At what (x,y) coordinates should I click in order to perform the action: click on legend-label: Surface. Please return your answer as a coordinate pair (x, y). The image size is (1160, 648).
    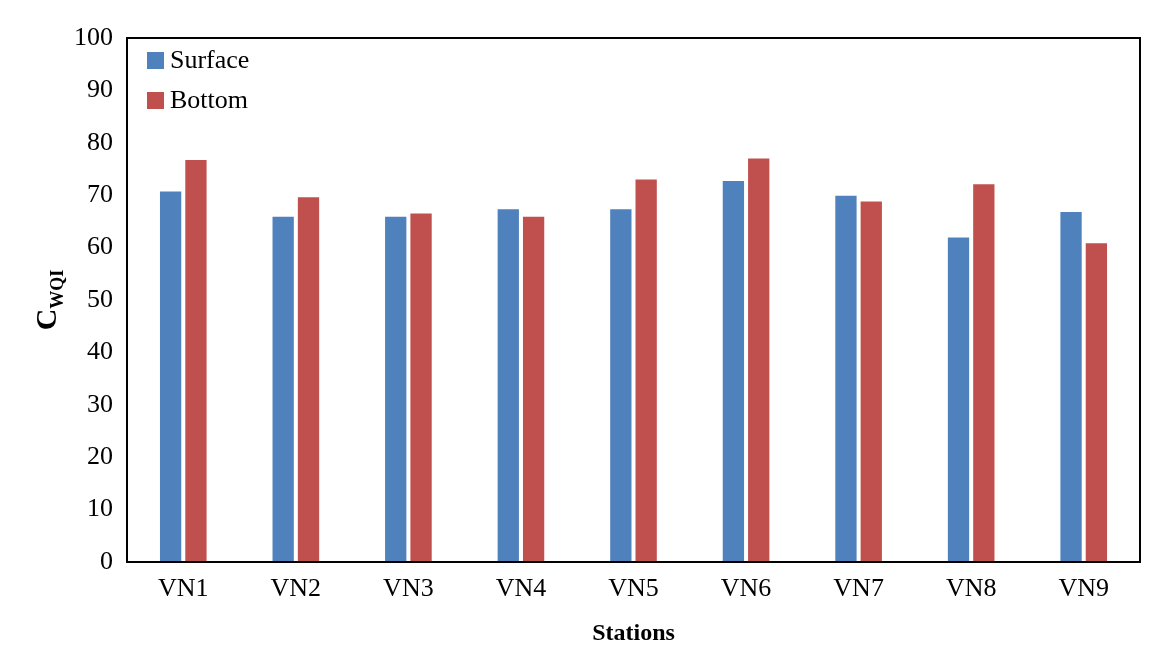
    Looking at the image, I should click on (210, 60).